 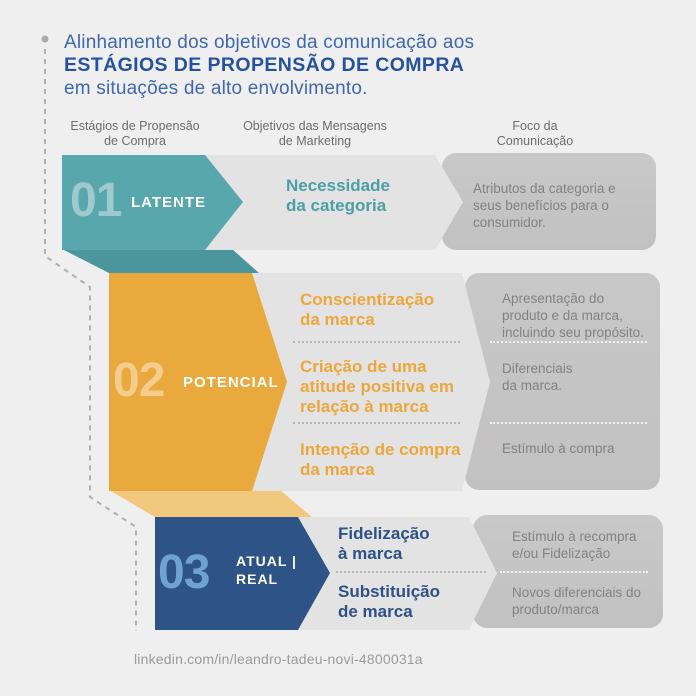 I want to click on stage3-objective-1: Fidelização à marca, so click(x=384, y=543).